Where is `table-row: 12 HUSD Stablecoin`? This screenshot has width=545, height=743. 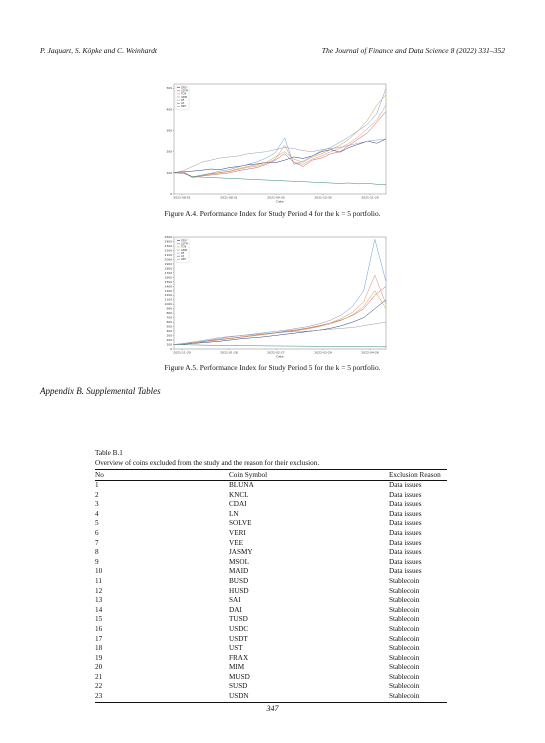 table-row: 12 HUSD Stablecoin is located at coordinates (271, 592).